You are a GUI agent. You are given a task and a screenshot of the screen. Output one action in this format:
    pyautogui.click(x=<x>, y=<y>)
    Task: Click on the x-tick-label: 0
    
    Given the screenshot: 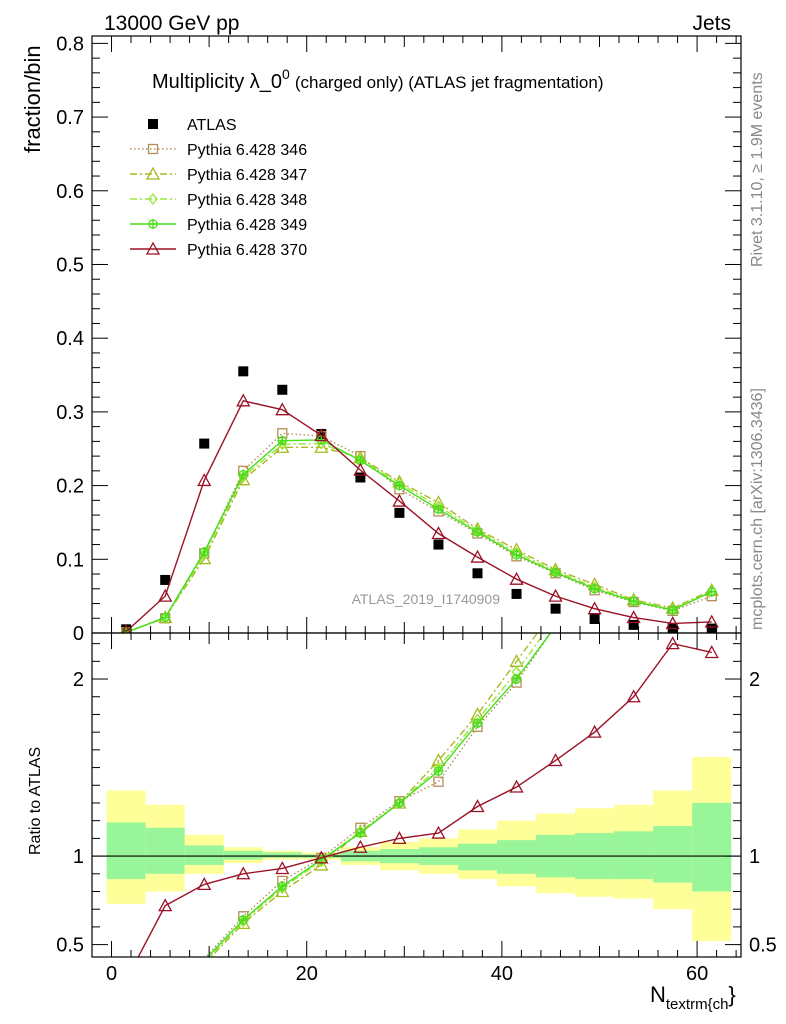 What is the action you would take?
    pyautogui.click(x=111, y=974)
    